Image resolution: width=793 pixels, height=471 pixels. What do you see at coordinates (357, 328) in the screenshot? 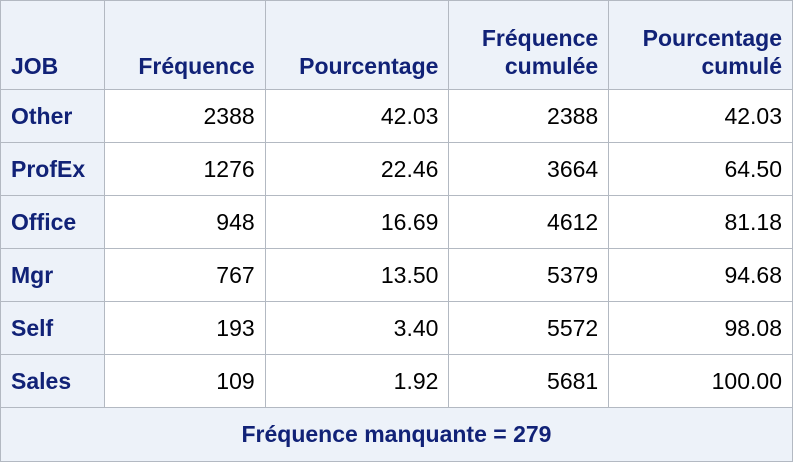
I see `cell-pourcentage: 3.40` at bounding box center [357, 328].